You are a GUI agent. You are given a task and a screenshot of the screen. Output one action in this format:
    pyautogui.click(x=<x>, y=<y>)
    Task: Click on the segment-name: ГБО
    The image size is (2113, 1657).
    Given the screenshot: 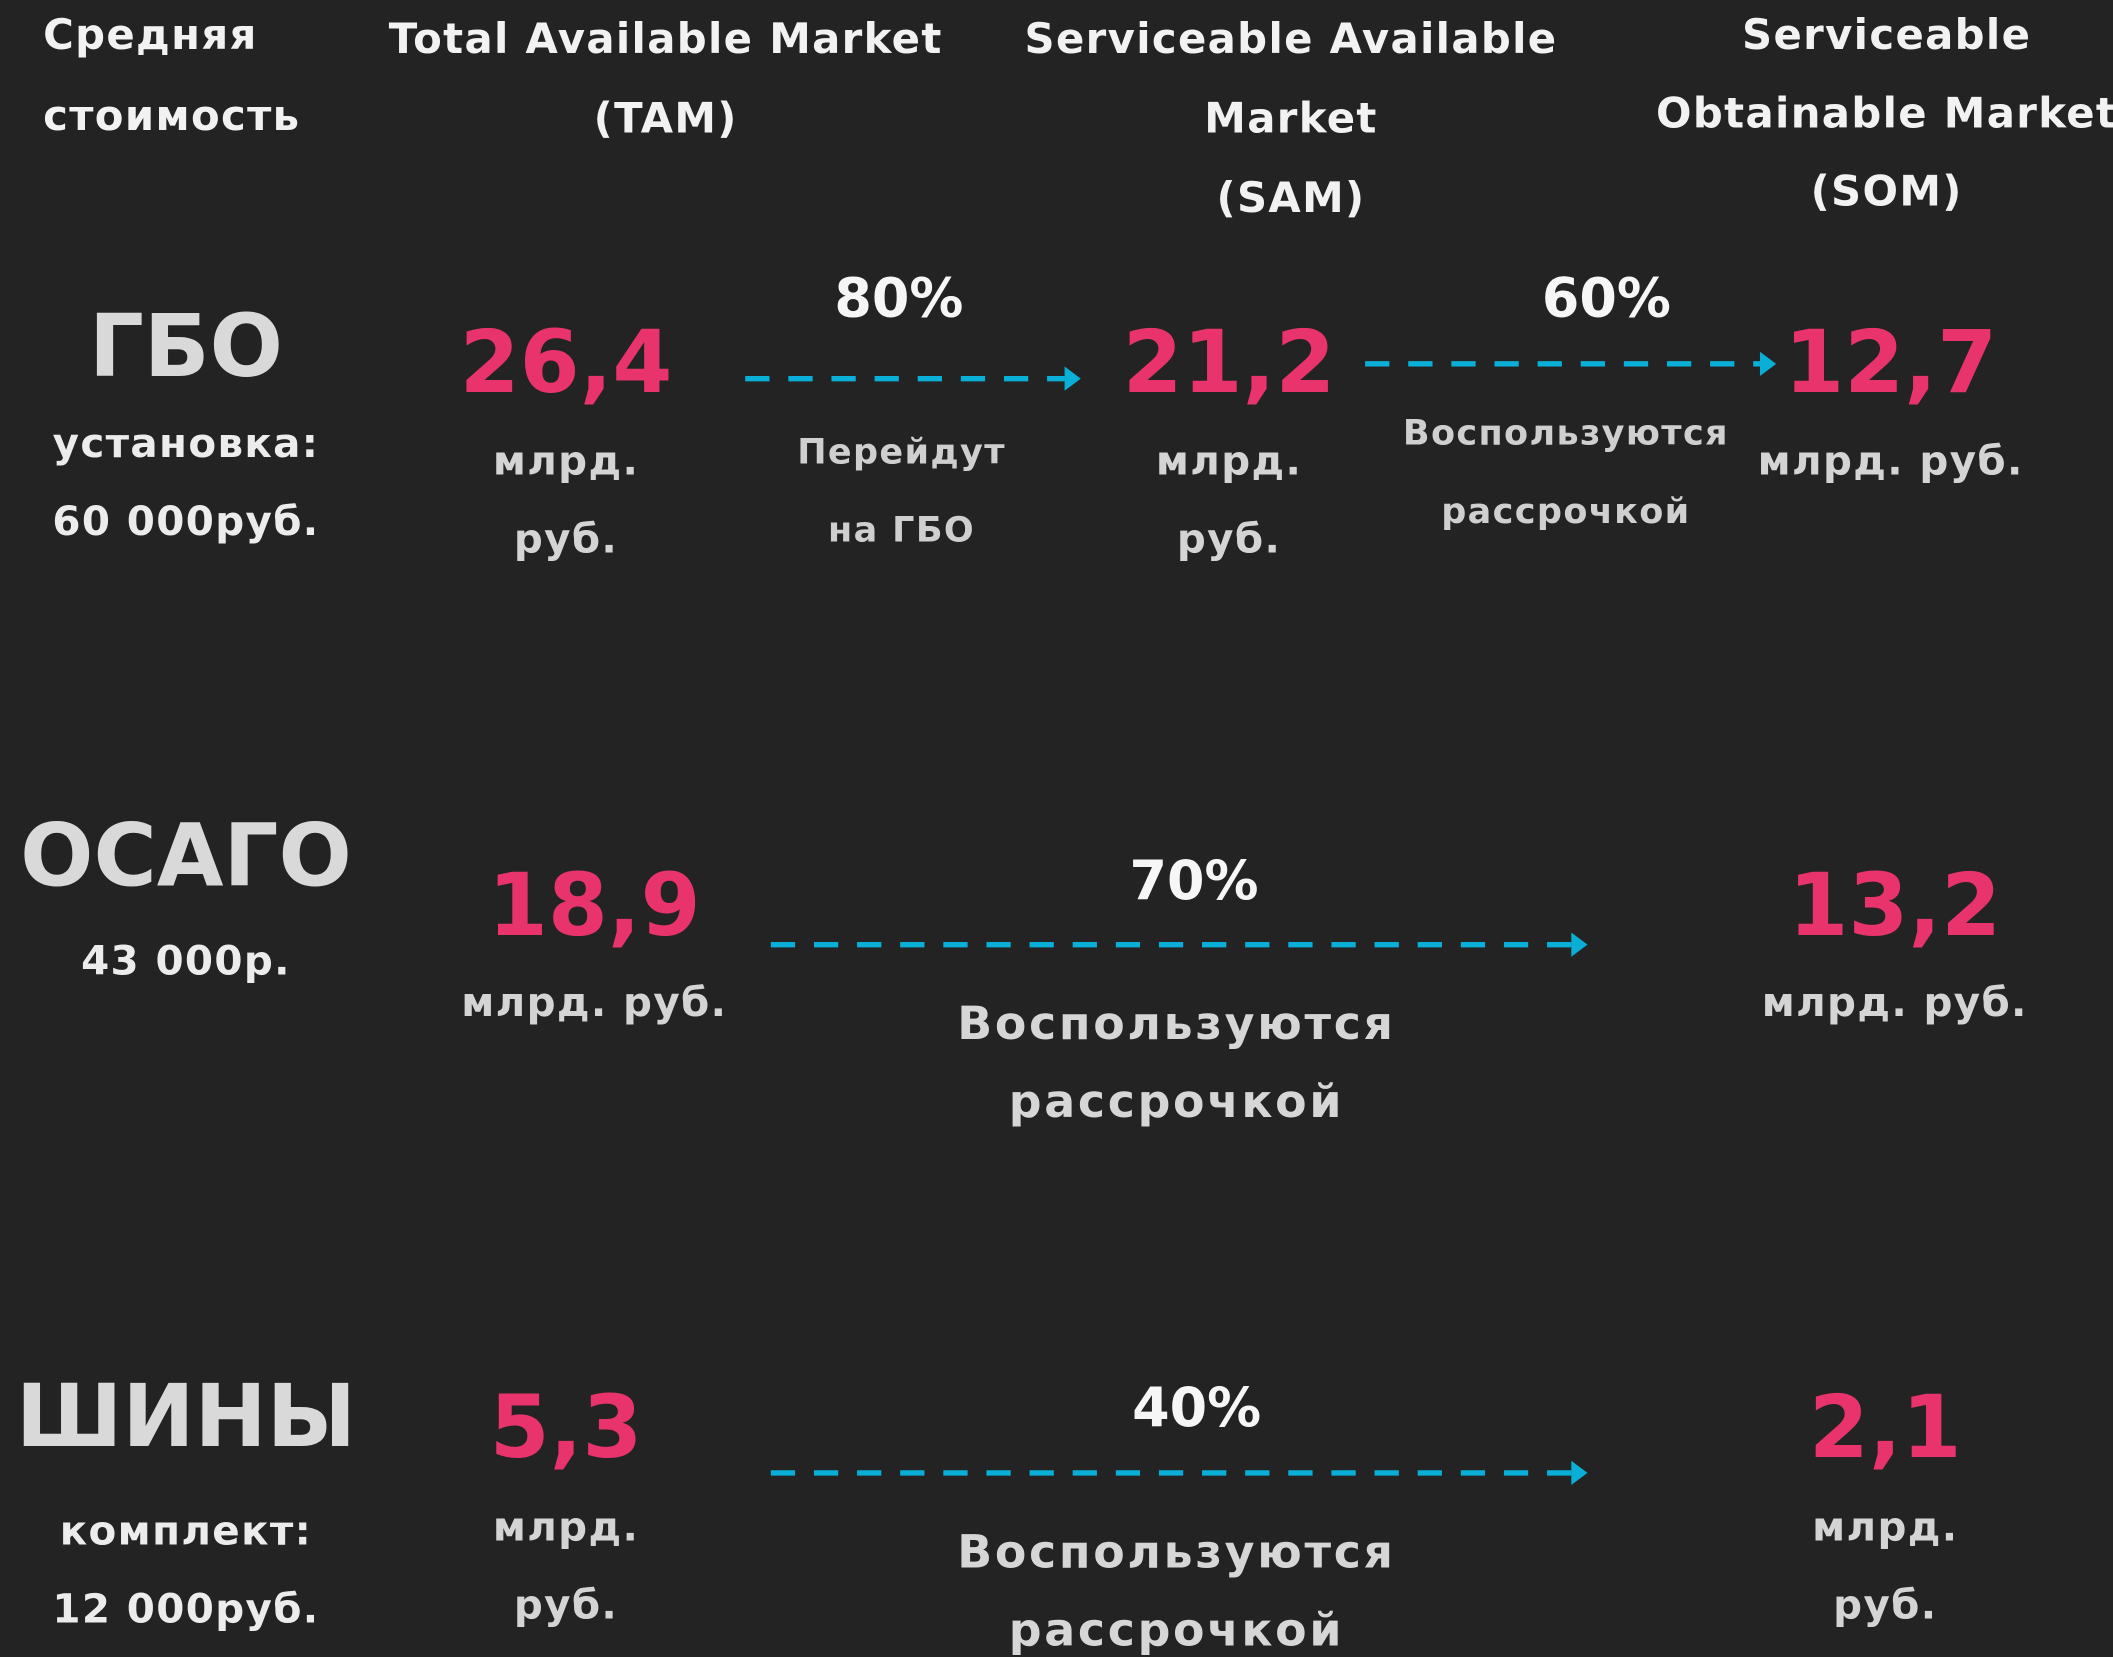 What is the action you would take?
    pyautogui.click(x=185, y=347)
    